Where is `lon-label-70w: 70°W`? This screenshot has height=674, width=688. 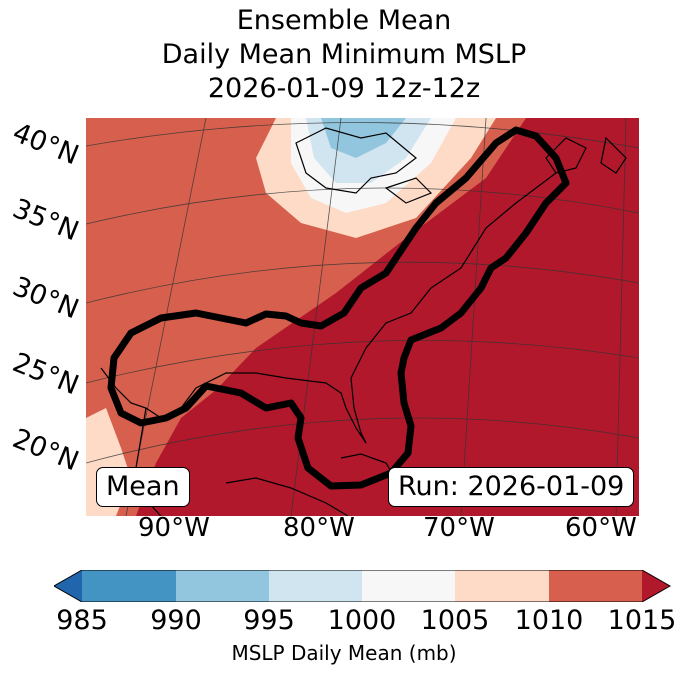 lon-label-70w: 70°W is located at coordinates (459, 528).